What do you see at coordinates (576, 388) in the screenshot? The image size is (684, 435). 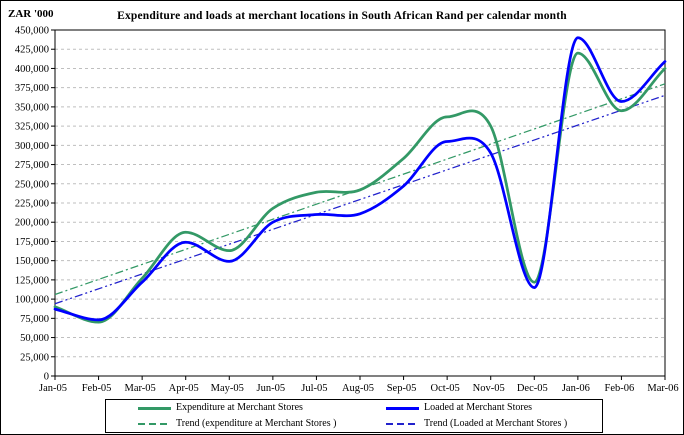 I see `x-tick-label: Jan-06` at bounding box center [576, 388].